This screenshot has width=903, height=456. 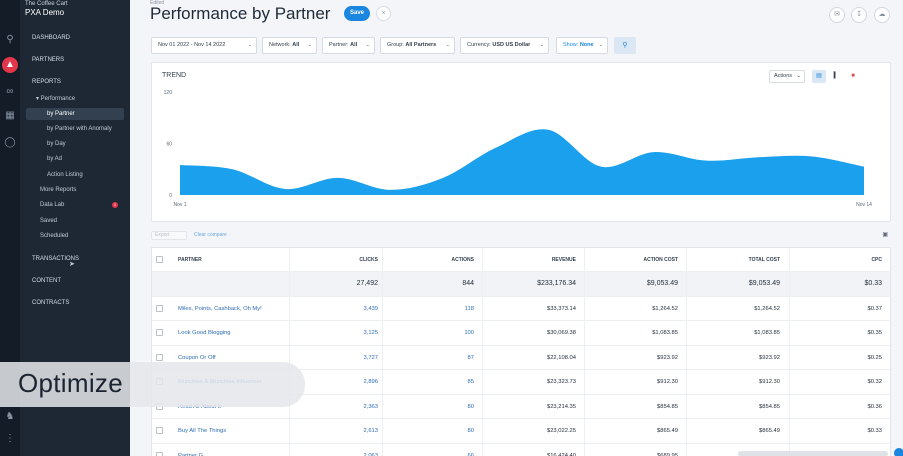 I want to click on mail-icon: ✉, so click(x=837, y=15).